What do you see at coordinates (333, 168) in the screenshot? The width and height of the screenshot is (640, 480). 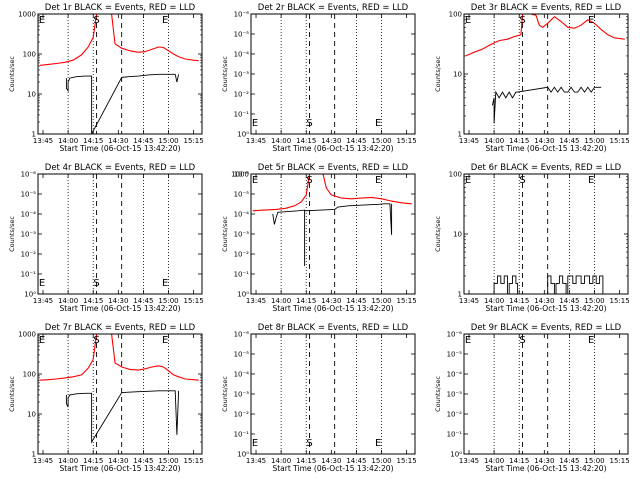 I see `panel-title: Det 5r BLACK = Events, RED = LLD` at bounding box center [333, 168].